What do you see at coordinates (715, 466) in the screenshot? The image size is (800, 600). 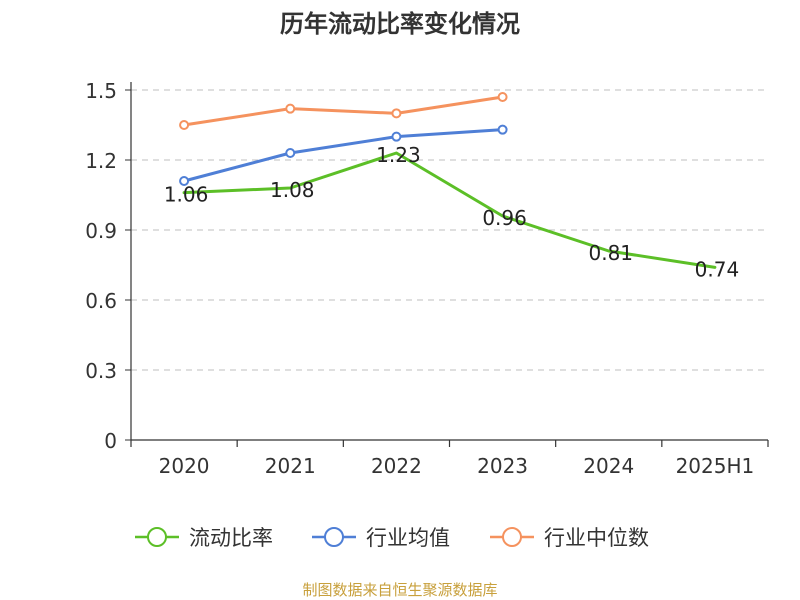 I see `x-tick-label: 2025H1` at bounding box center [715, 466].